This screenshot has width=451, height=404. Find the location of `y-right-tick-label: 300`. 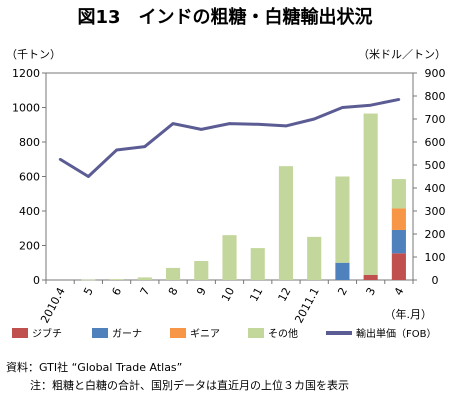

y-right-tick-label: 300 is located at coordinates (435, 211).